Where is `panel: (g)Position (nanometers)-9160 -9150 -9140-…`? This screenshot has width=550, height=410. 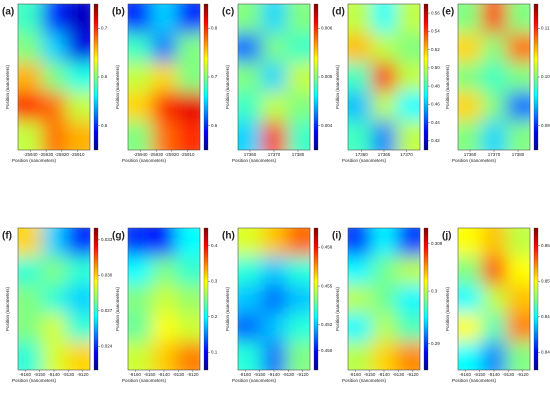 panel: (g)Position (nanometers)-9160 -9150 -9140-… is located at coordinates (165, 305).